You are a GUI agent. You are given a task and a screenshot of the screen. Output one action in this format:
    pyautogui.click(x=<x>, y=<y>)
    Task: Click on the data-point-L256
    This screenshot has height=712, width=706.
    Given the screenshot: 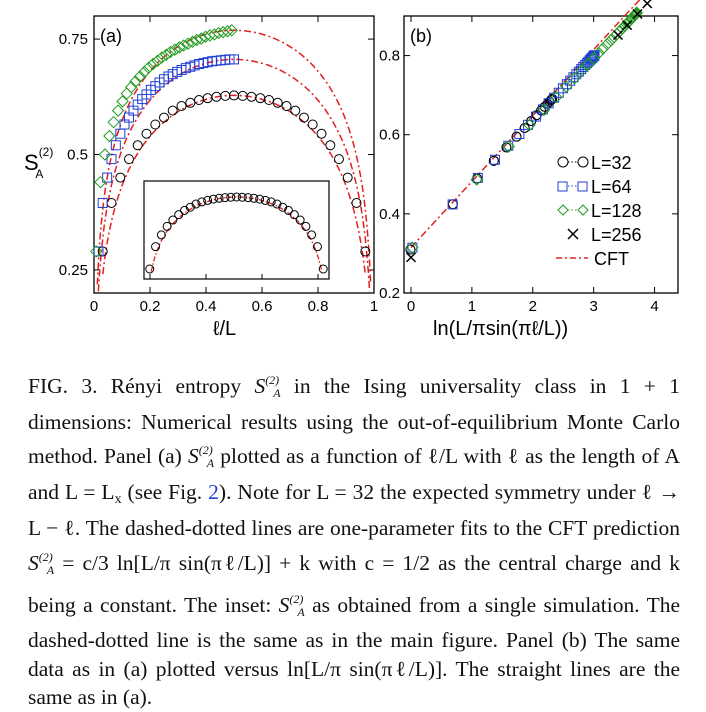 What is the action you would take?
    pyautogui.click(x=647, y=4)
    